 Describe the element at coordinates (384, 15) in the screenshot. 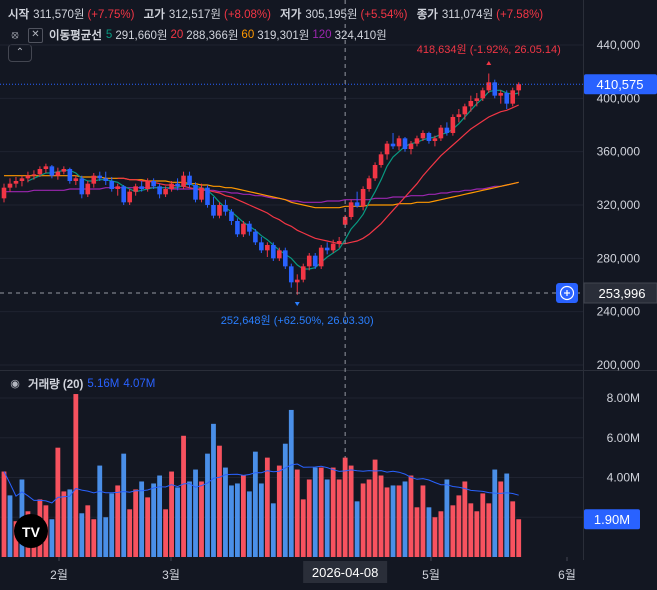

I see `low-pct: (+5.54%)` at that location.